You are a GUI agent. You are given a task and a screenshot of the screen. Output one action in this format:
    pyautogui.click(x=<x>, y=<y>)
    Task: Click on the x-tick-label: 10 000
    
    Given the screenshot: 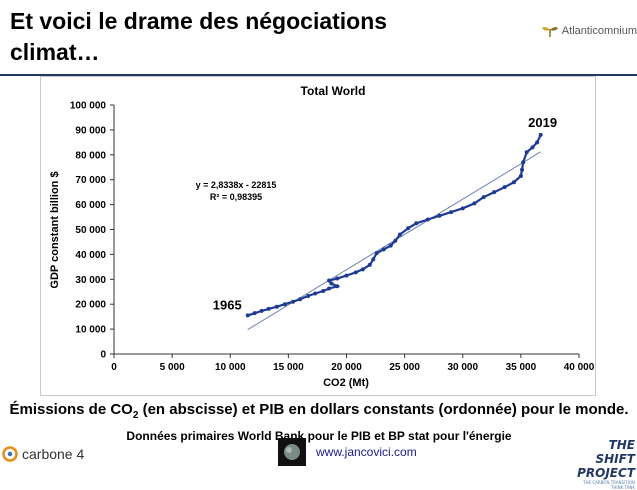 What is the action you would take?
    pyautogui.click(x=230, y=367)
    